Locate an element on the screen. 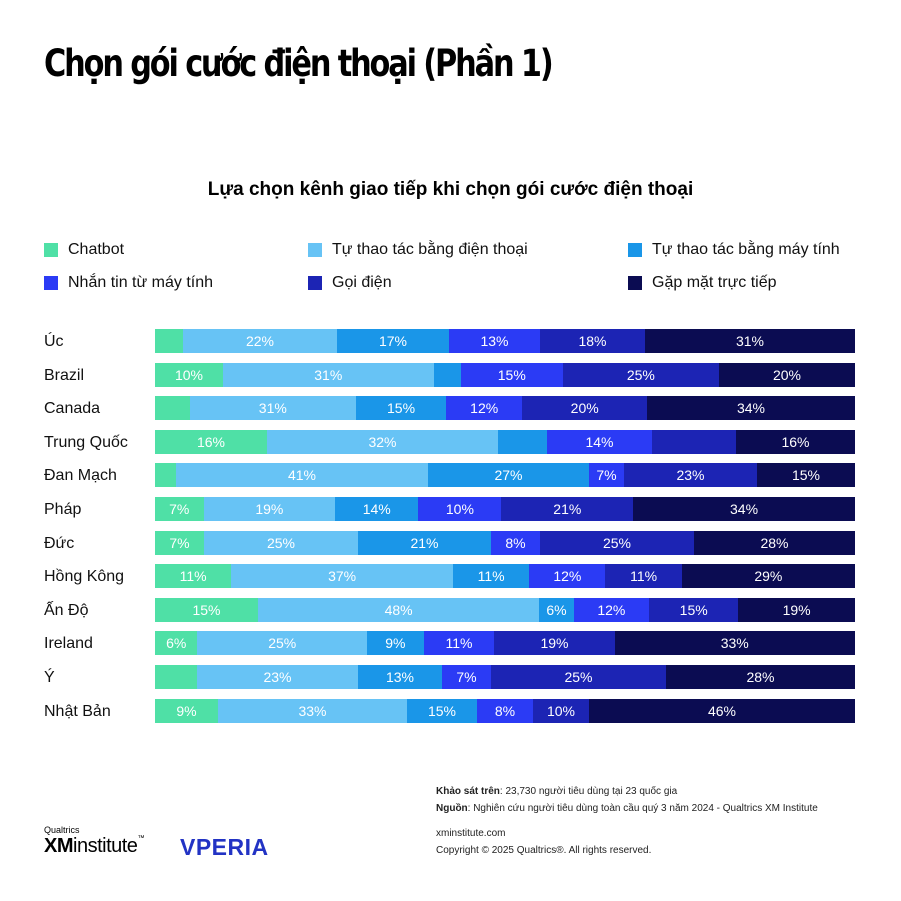 The image size is (901, 901). legend-item: Gọi điện is located at coordinates (350, 283).